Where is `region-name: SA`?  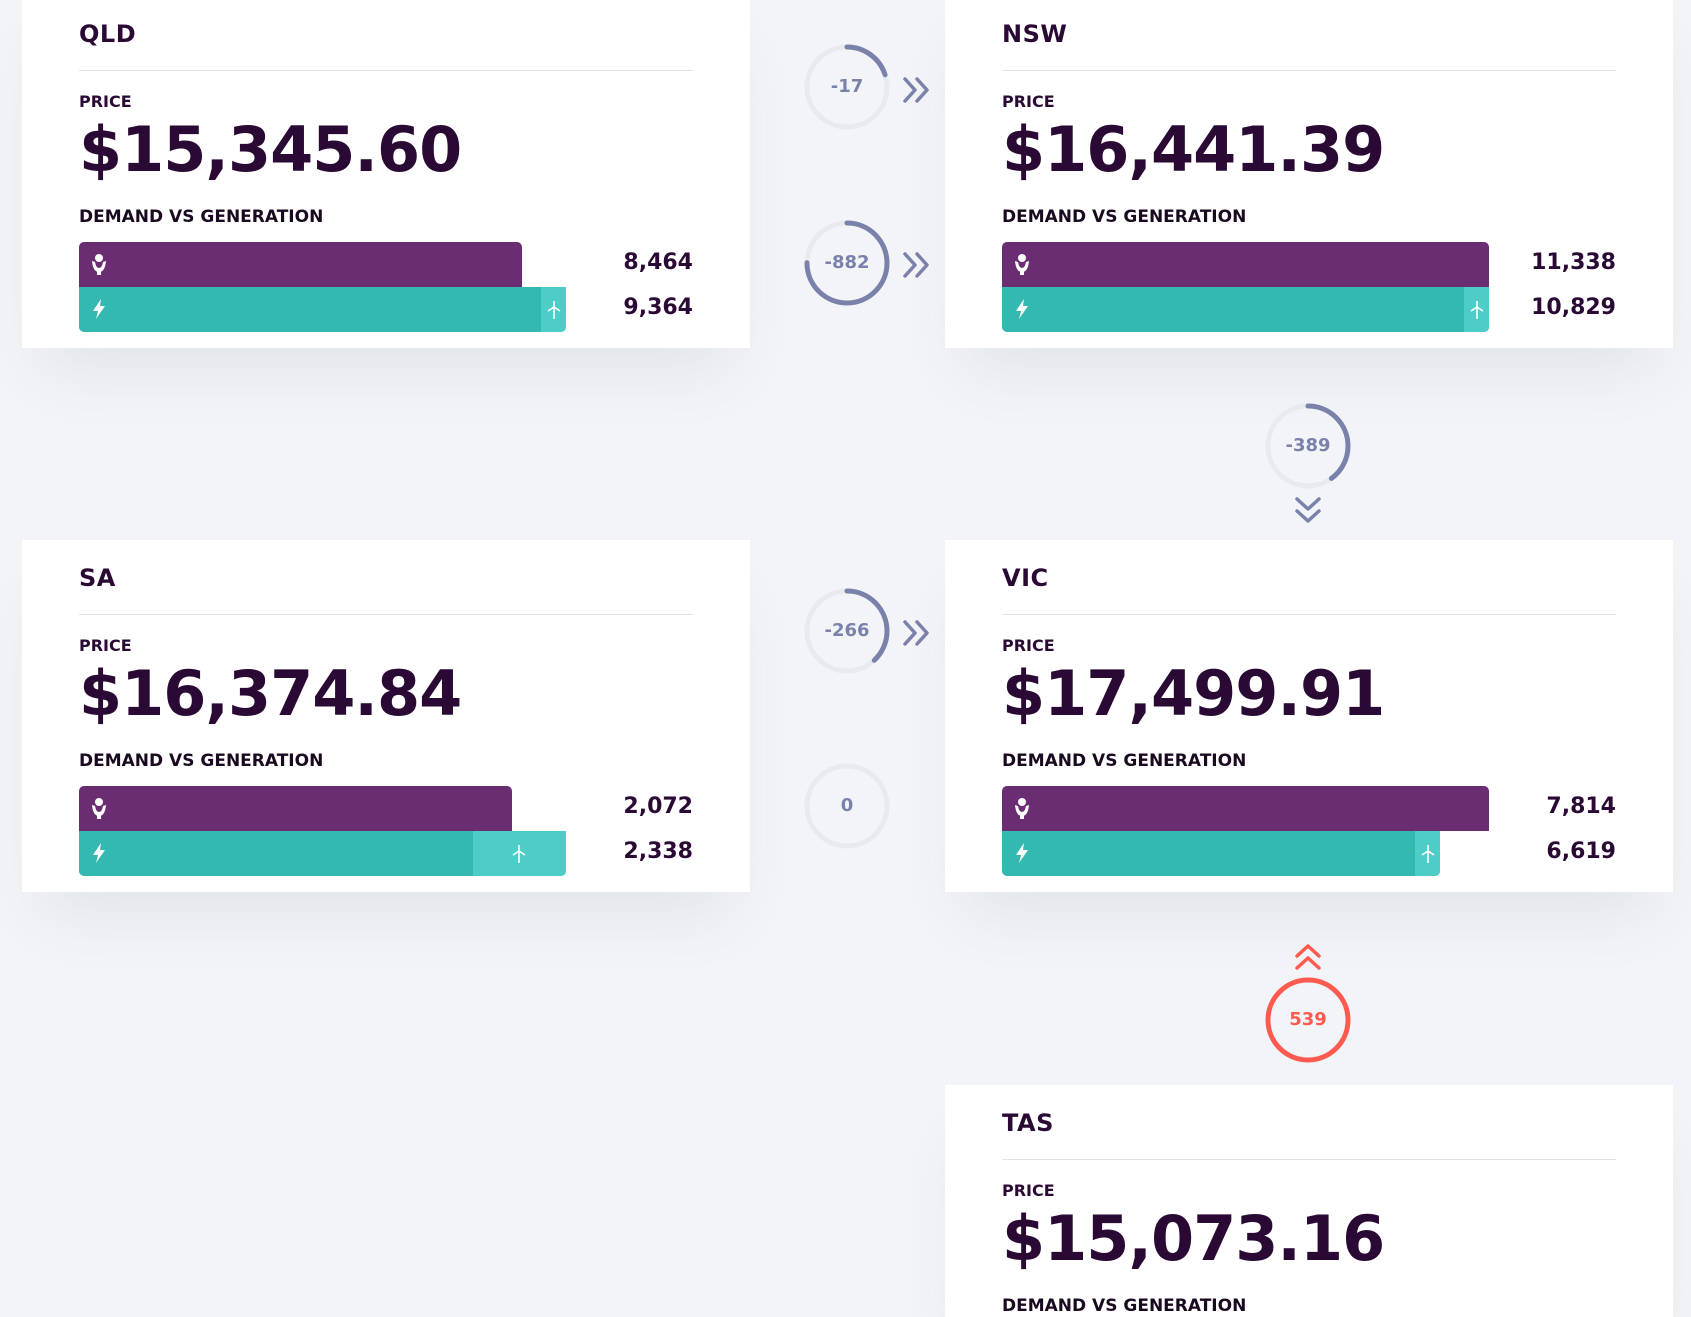
region-name: SA is located at coordinates (97, 578).